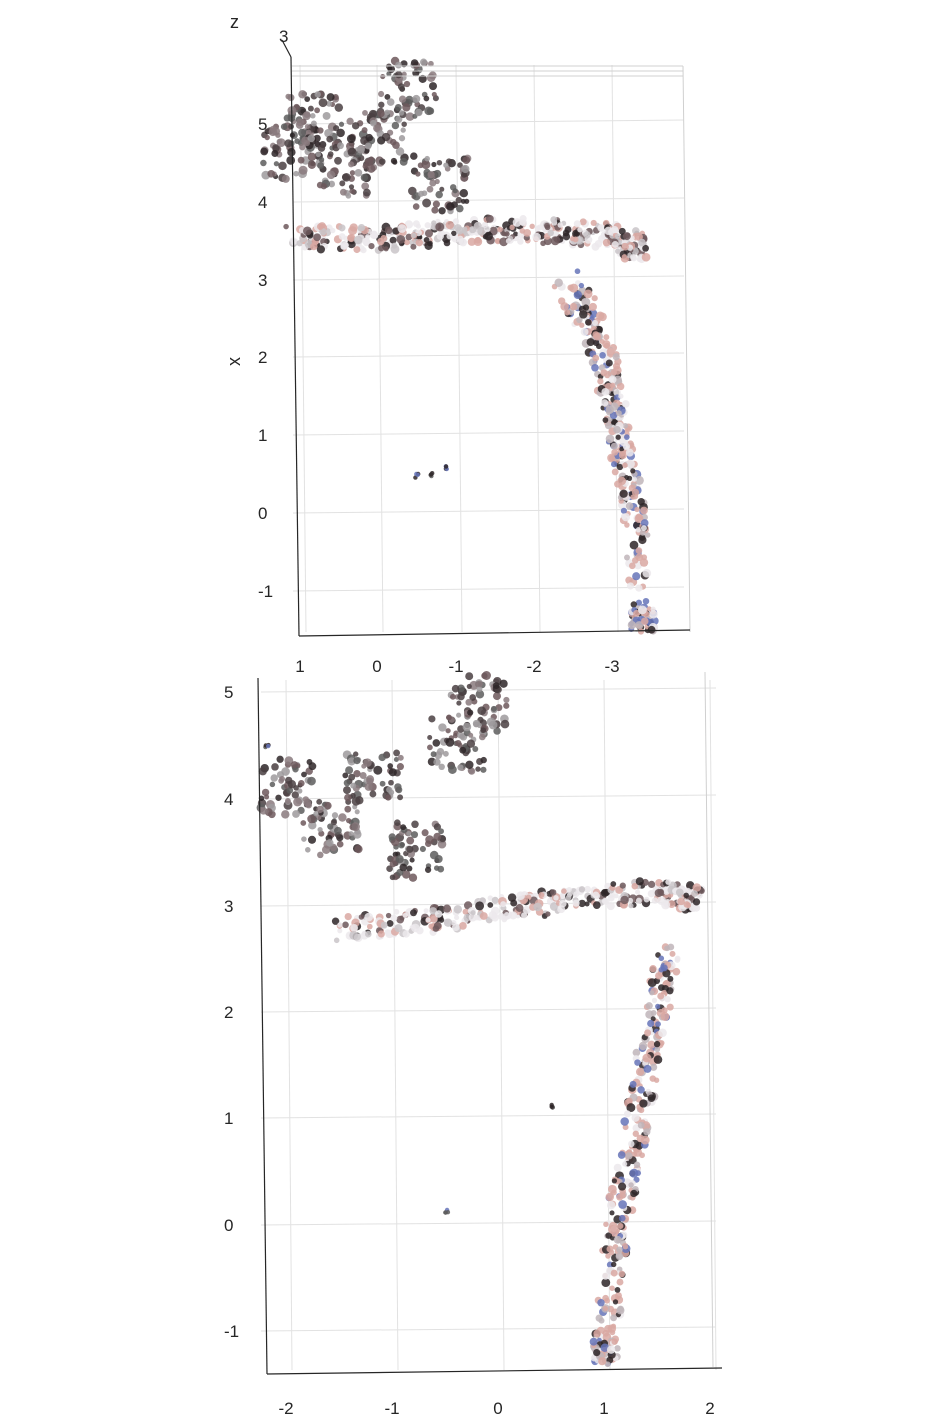  Describe the element at coordinates (709, 1019) in the screenshot. I see `bottom-box-edge` at that location.